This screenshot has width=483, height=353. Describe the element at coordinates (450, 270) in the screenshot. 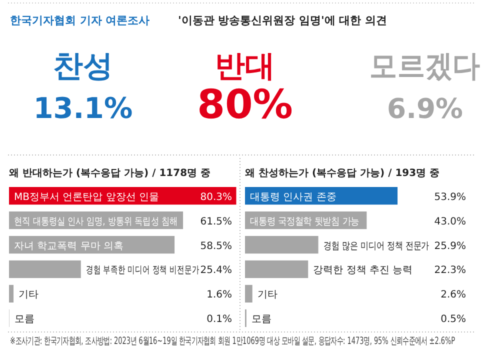

I see `data-label: 22.3%` at that location.